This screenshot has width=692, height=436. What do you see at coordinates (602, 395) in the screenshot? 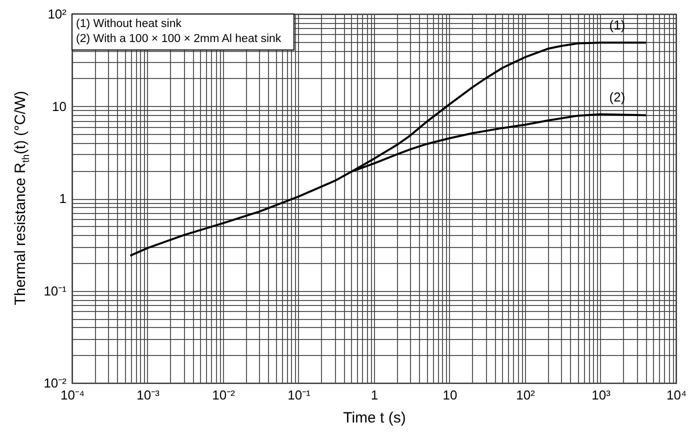
I see `x-tick-label: 10³` at bounding box center [602, 395].